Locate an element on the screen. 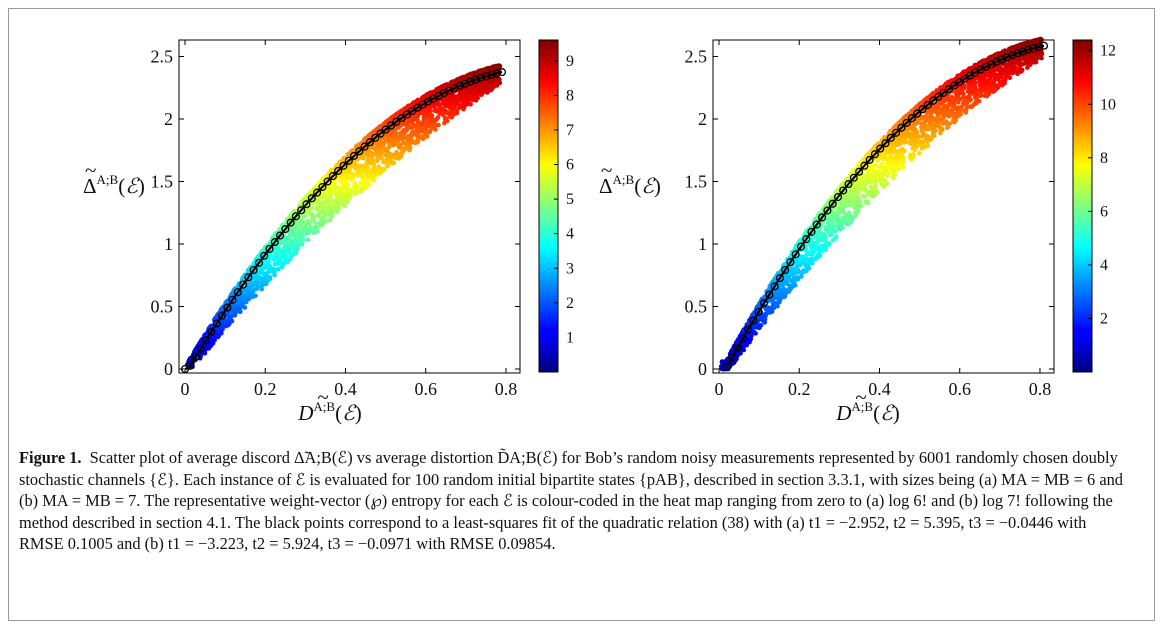 This screenshot has width=1165, height=631. colorbar-tick-label: 5 is located at coordinates (570, 199).